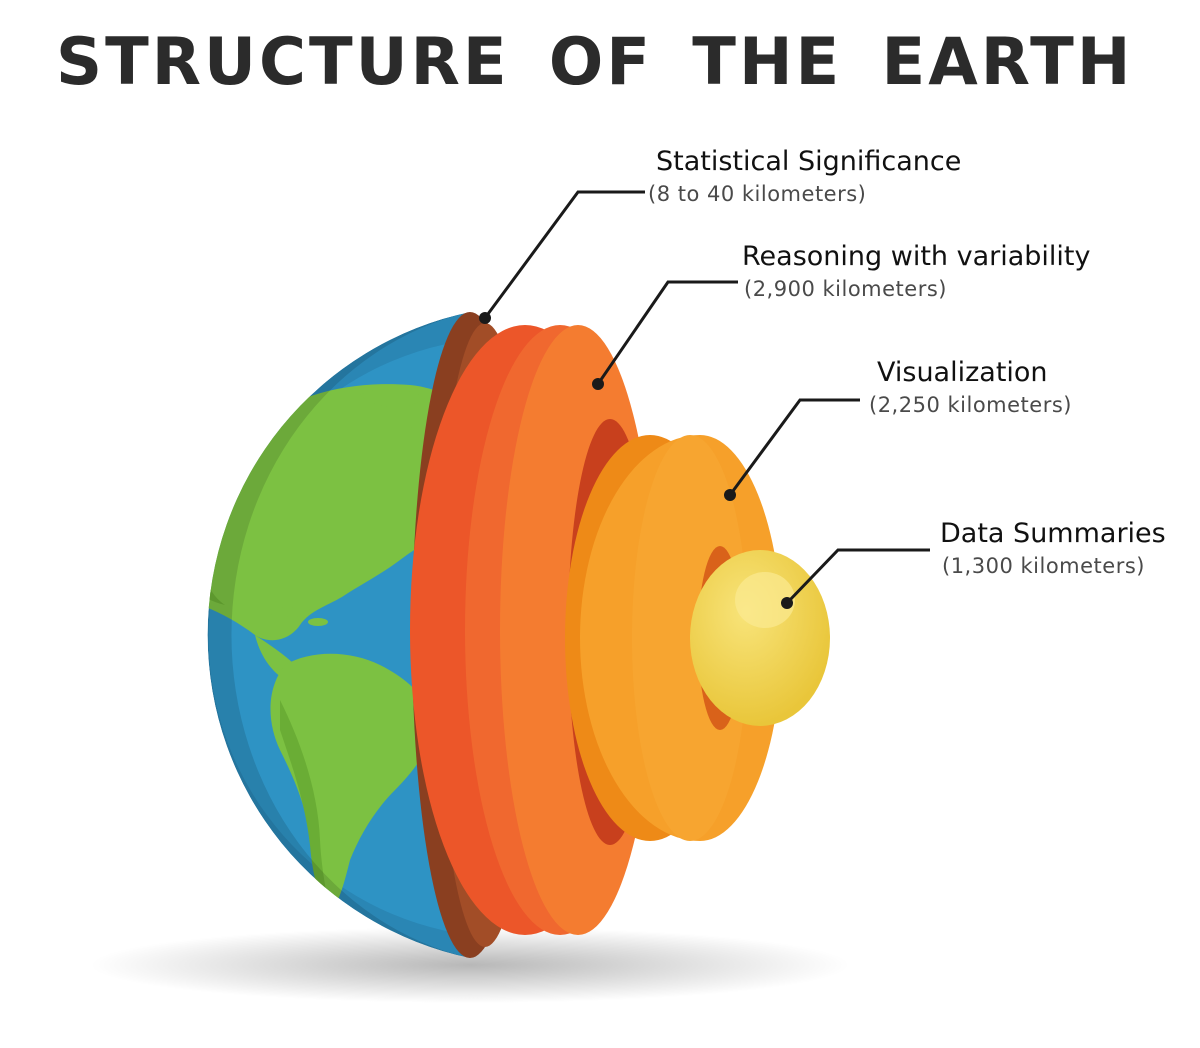 The image size is (1200, 1048). Describe the element at coordinates (809, 161) in the screenshot. I see `layer-name: Statistical Significance` at that location.